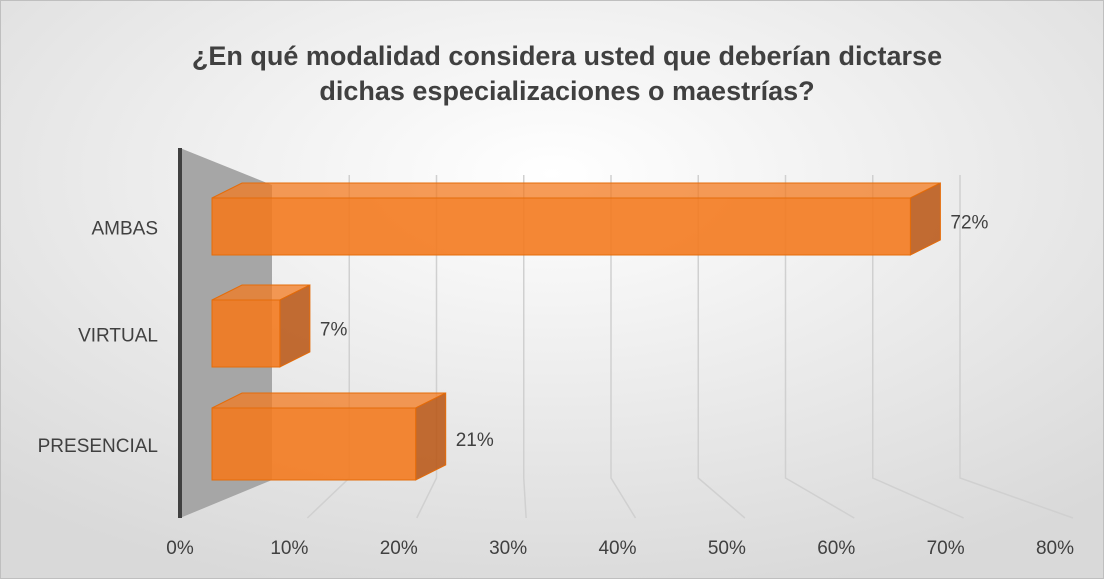 The width and height of the screenshot is (1104, 579). Describe the element at coordinates (124, 229) in the screenshot. I see `y-tick-label: AMBAS` at that location.